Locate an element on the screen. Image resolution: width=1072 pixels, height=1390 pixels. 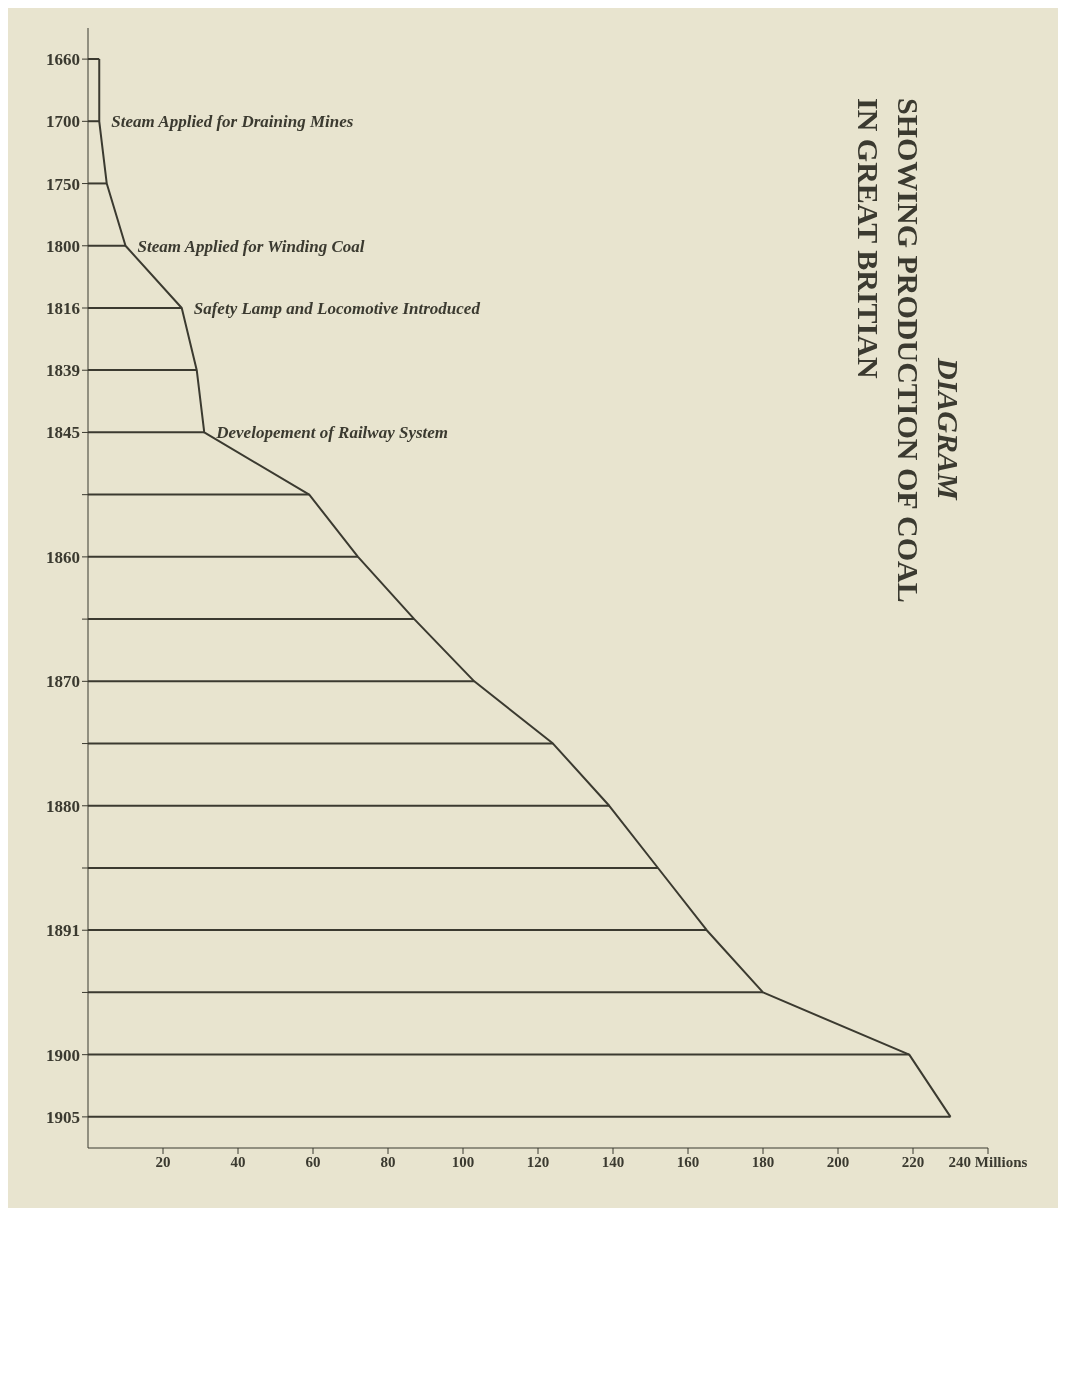
x-tick-label: 160 is located at coordinates (688, 1161).